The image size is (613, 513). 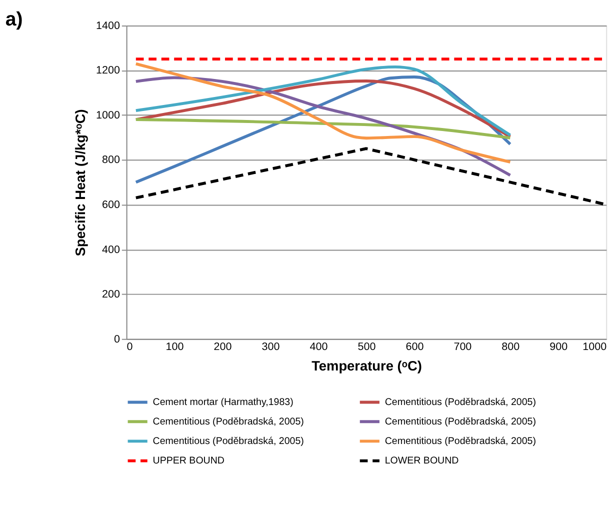 I want to click on x-tick-label: 200, so click(x=223, y=347).